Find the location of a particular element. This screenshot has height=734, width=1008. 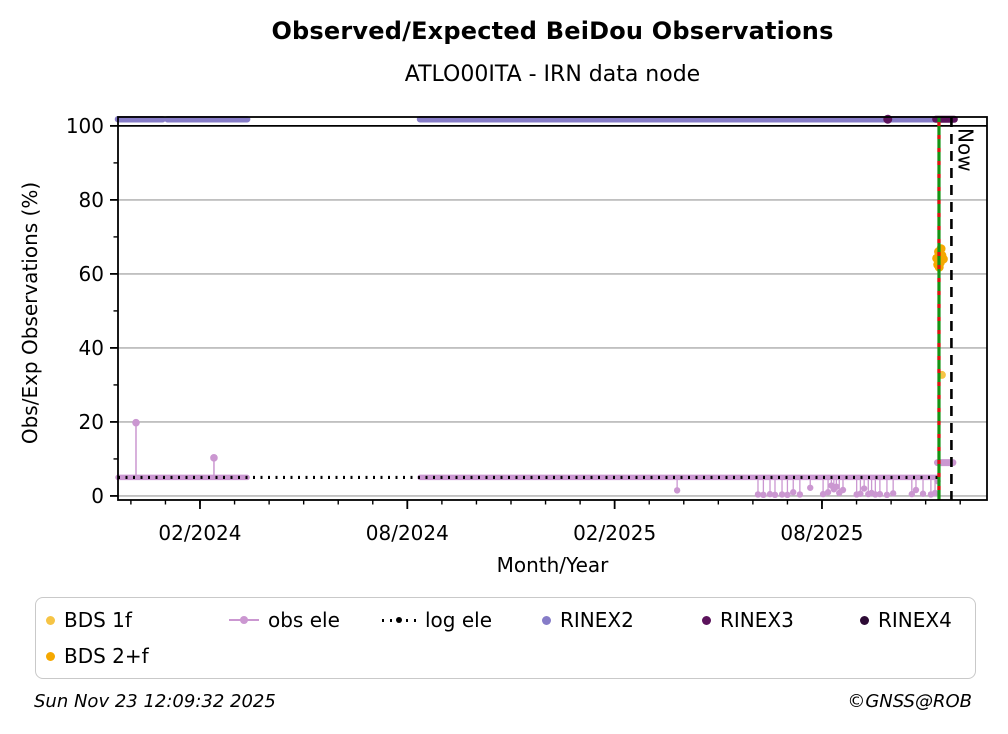

log-ele-marker-icon is located at coordinates (399, 620).